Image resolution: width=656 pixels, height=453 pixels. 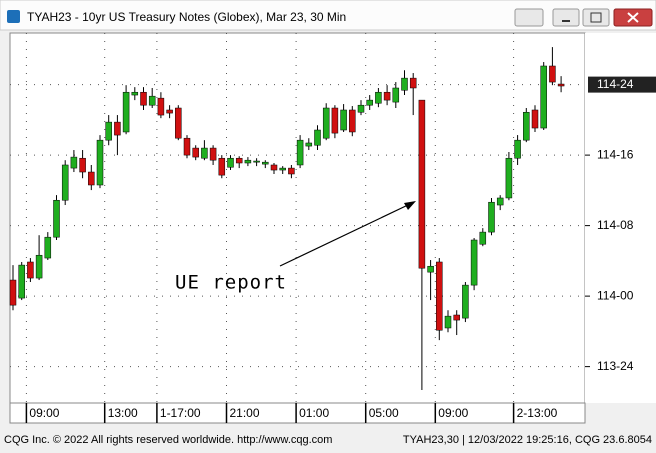 I want to click on maximize-button, so click(x=596, y=17).